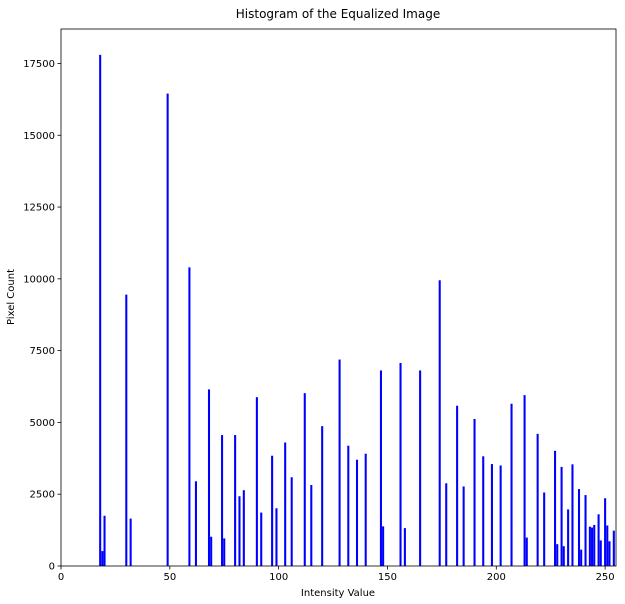  Describe the element at coordinates (11, 297) in the screenshot. I see `y-axis-label: Pixel Count` at that location.